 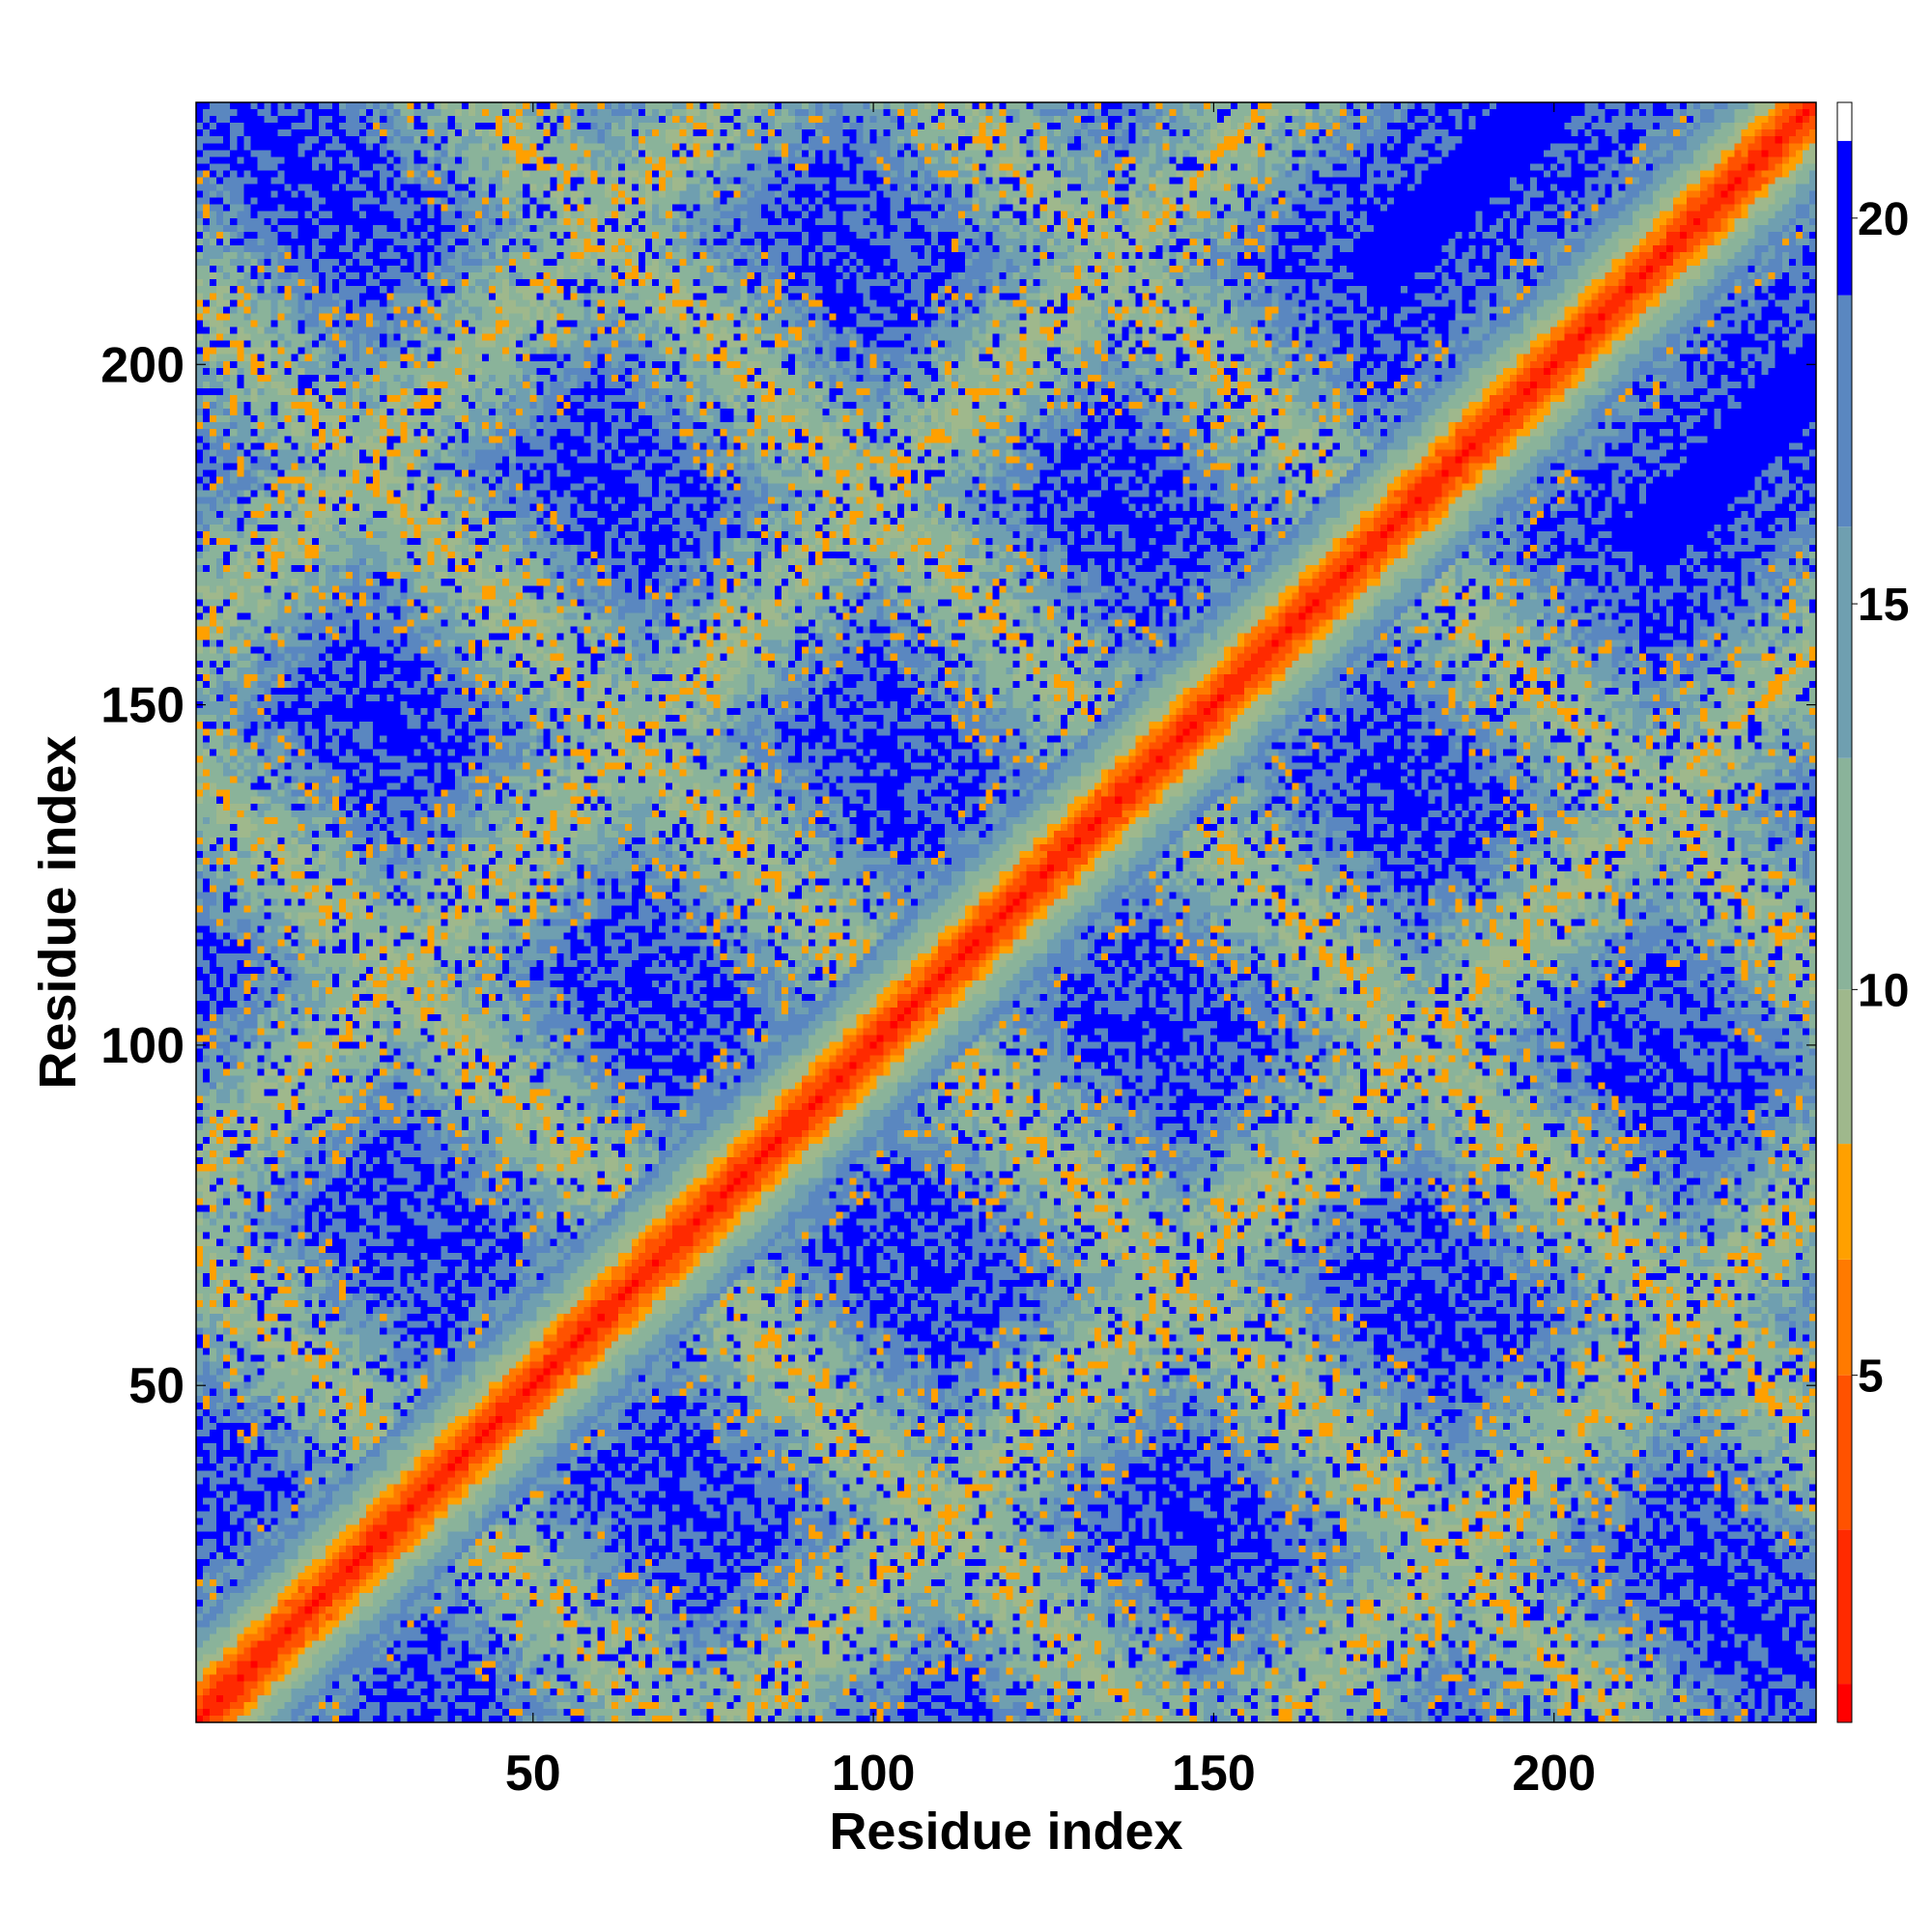 What do you see at coordinates (533, 1774) in the screenshot?
I see `x-tick-label: 50` at bounding box center [533, 1774].